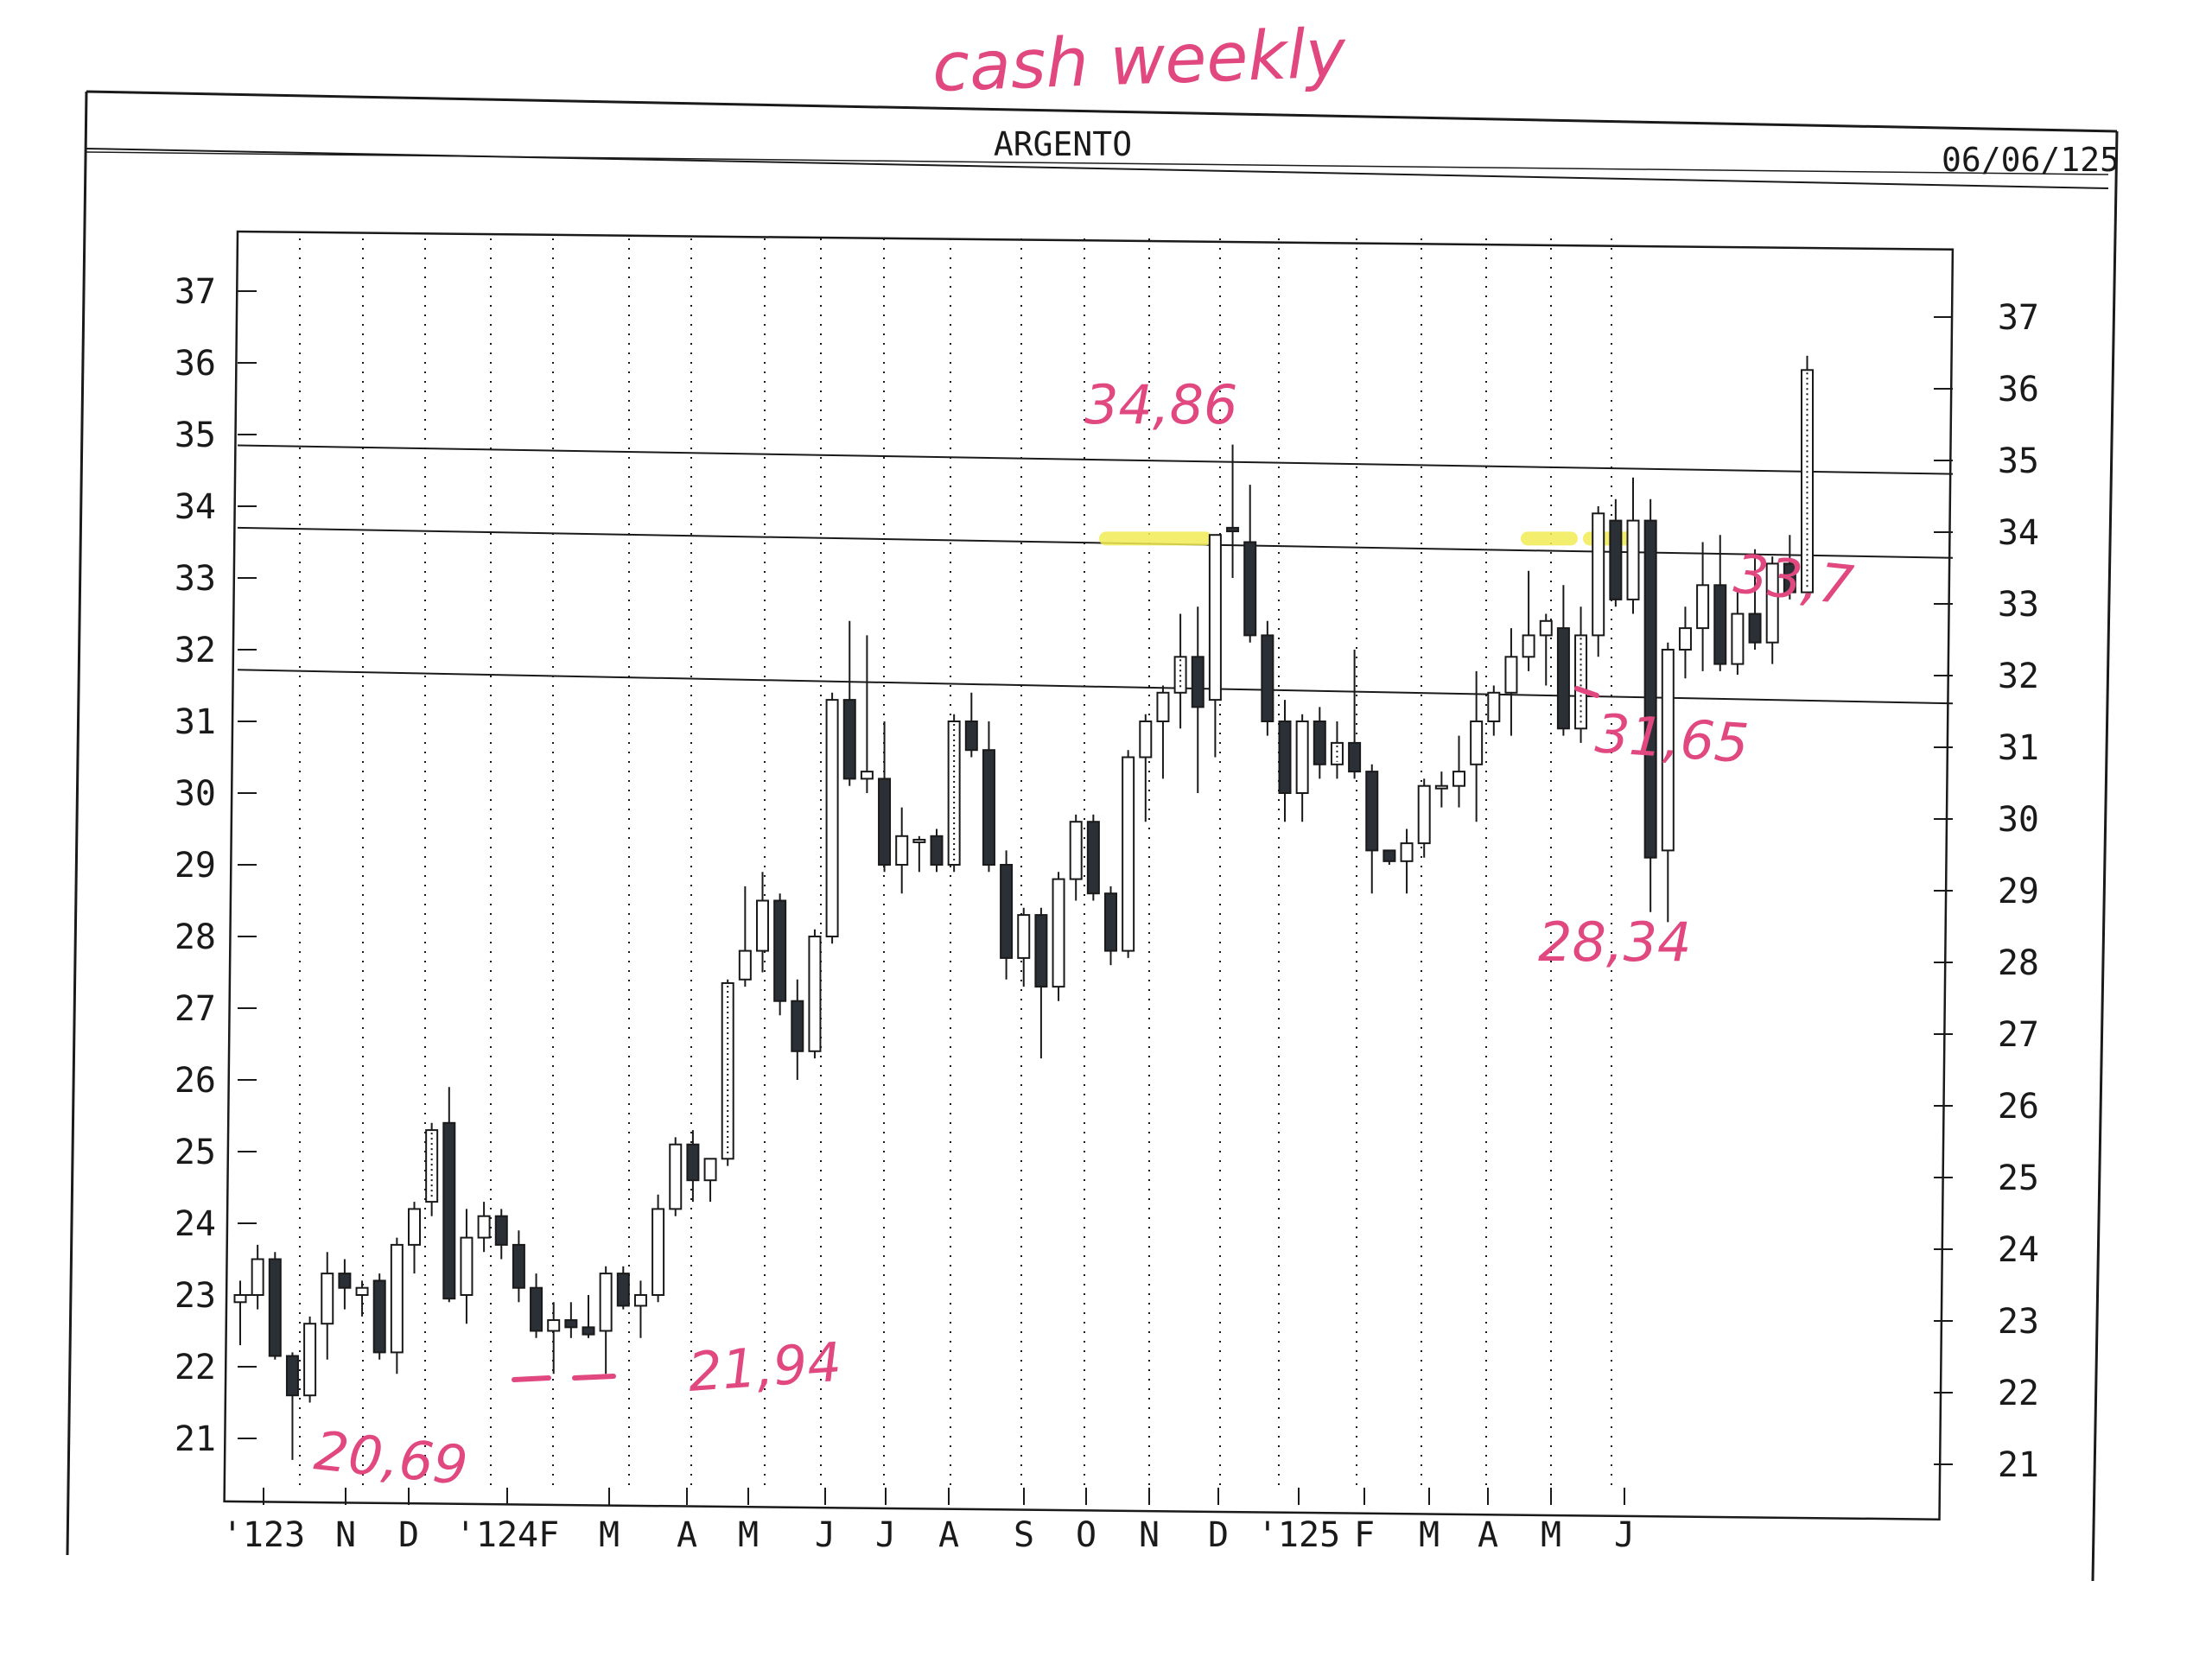 This screenshot has width=2212, height=1676. Describe the element at coordinates (1364, 1535) in the screenshot. I see `x-tick-label: F` at that location.